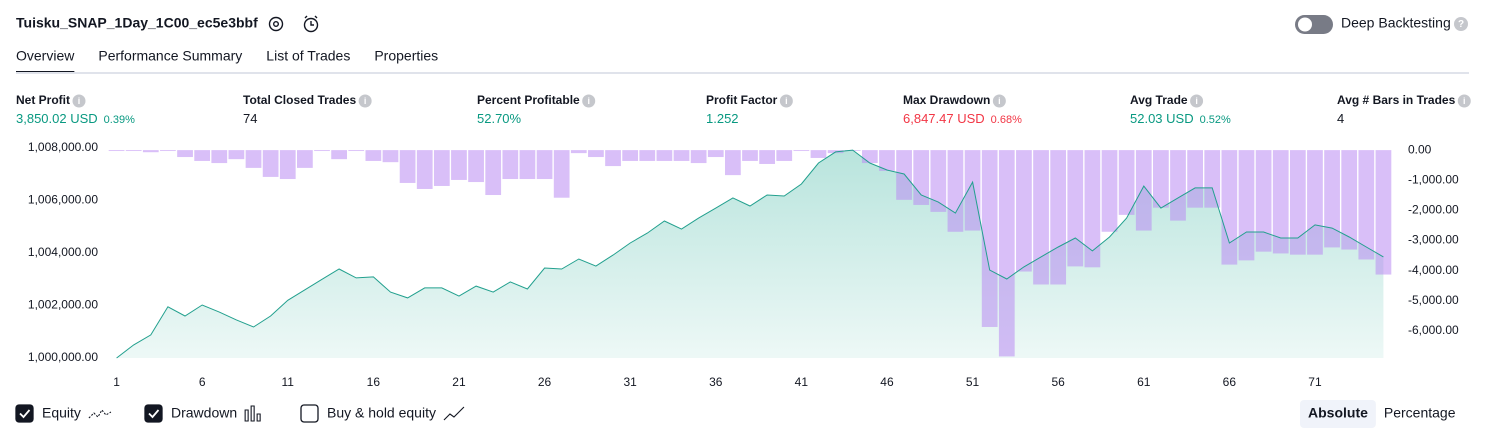 Image resolution: width=1486 pixels, height=438 pixels. I want to click on x-tick-label: 66, so click(1230, 382).